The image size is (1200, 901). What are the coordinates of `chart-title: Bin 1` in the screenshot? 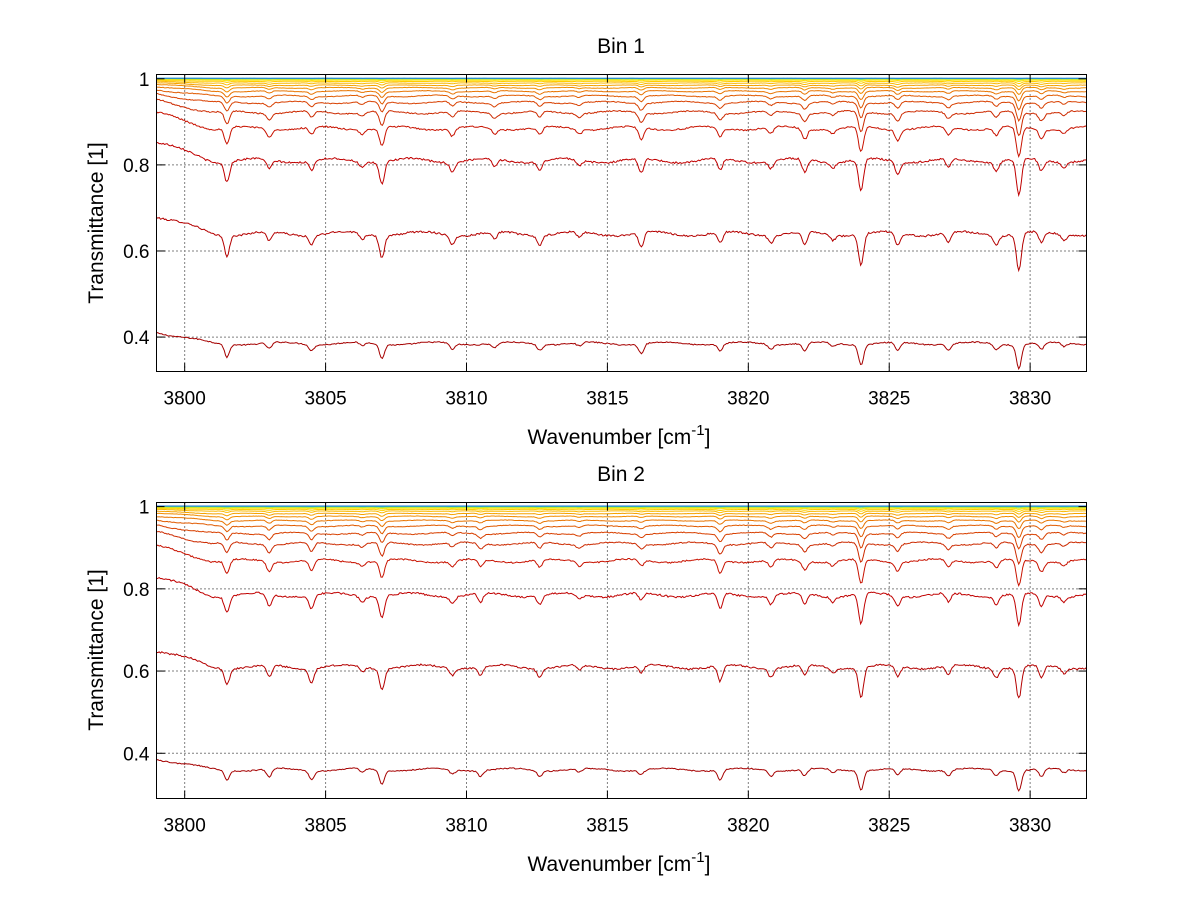 It's located at (621, 46).